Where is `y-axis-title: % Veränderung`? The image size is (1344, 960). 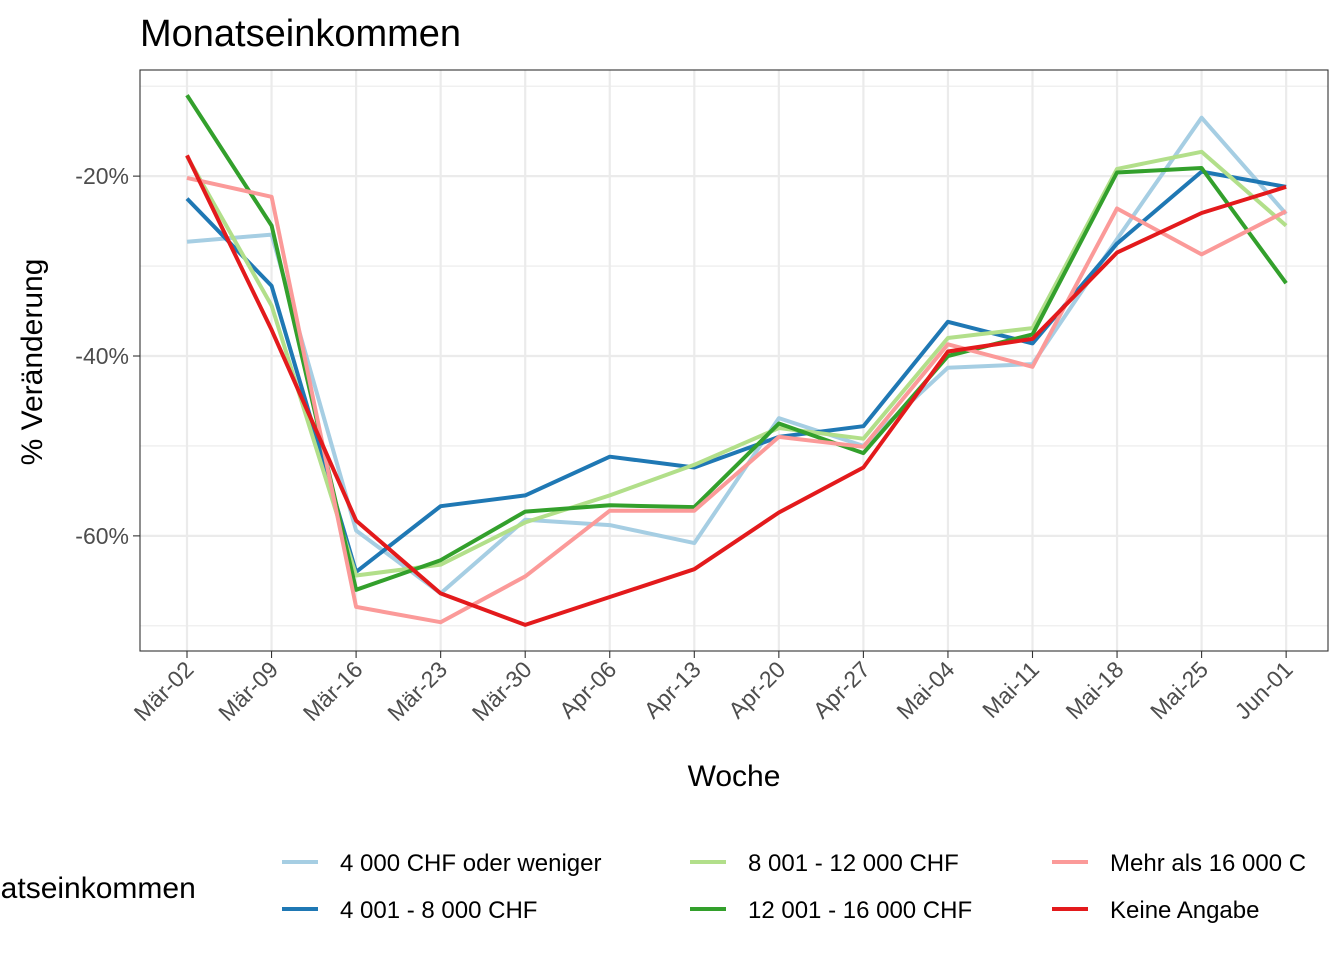
y-axis-title: % Veränderung is located at coordinates (32, 362).